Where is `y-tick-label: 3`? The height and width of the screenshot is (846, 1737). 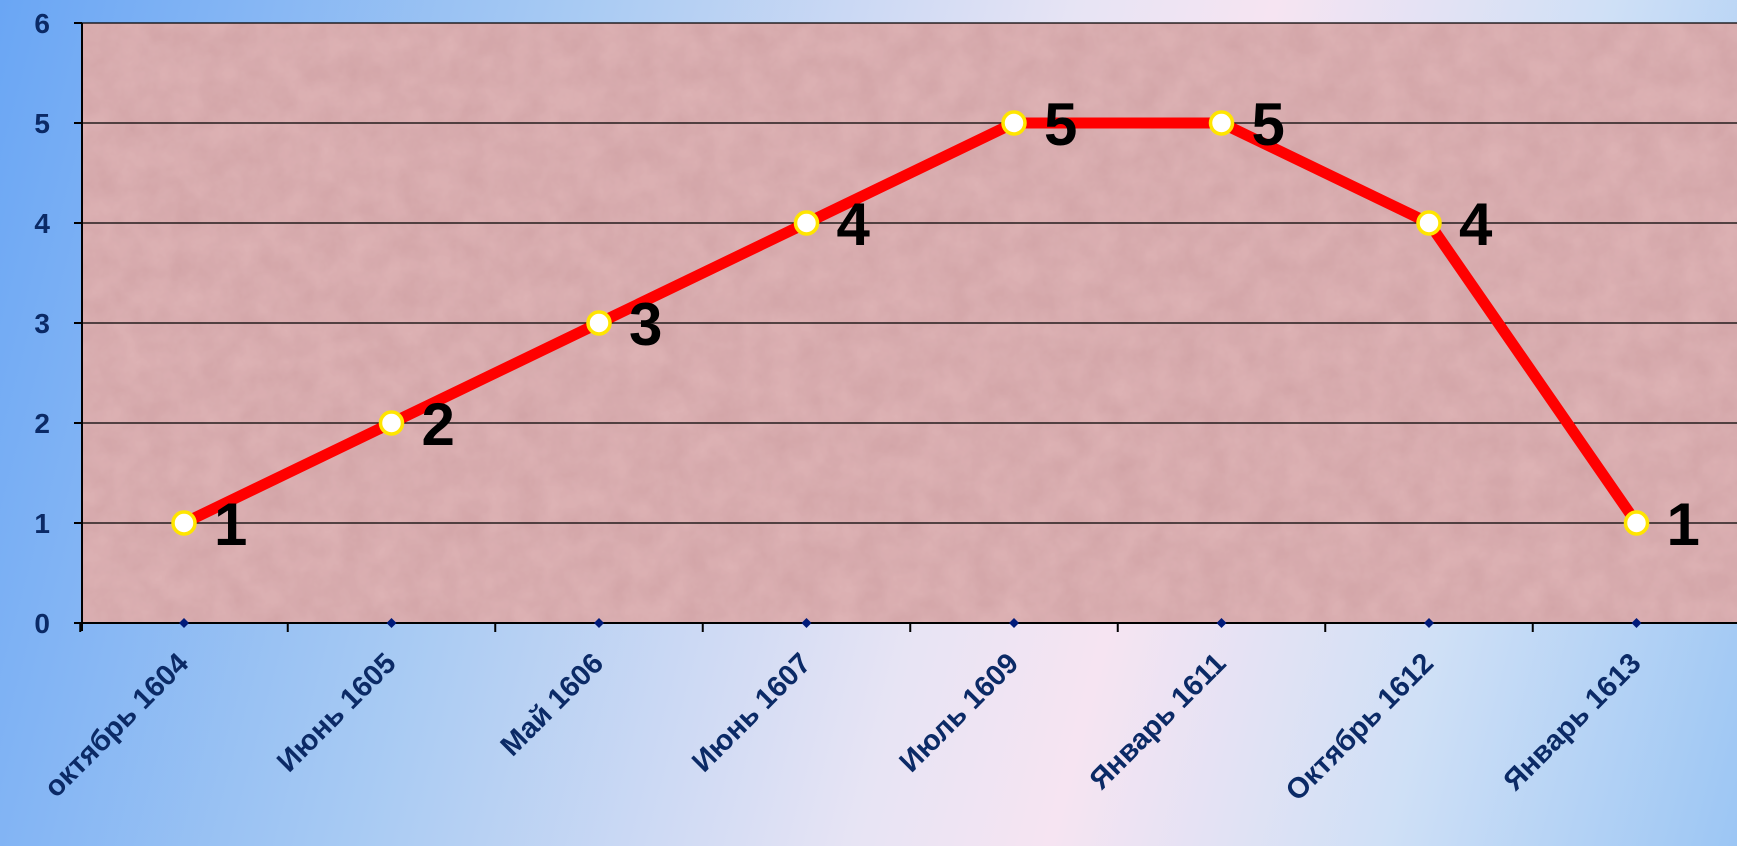 y-tick-label: 3 is located at coordinates (42, 323).